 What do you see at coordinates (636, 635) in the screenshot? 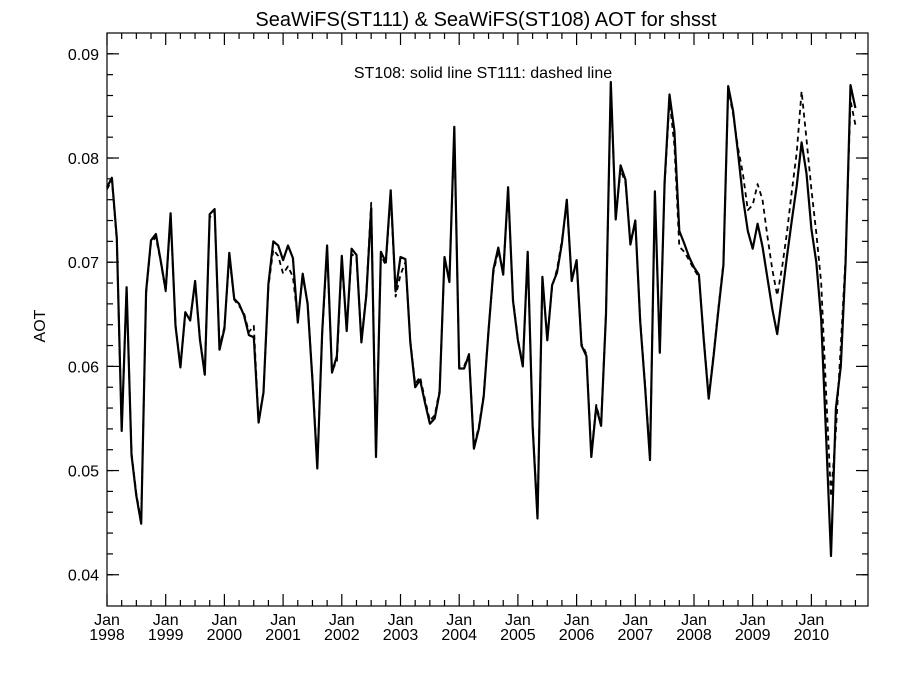
I see `x-tick-year: 2007` at bounding box center [636, 635].